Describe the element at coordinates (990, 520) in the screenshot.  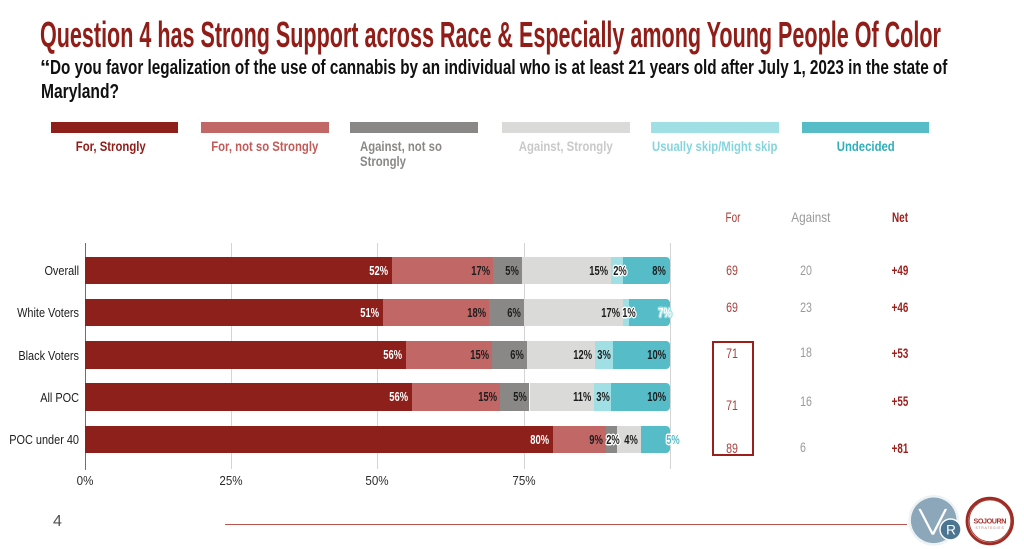
I see `svg-text: SOJOURN` at that location.